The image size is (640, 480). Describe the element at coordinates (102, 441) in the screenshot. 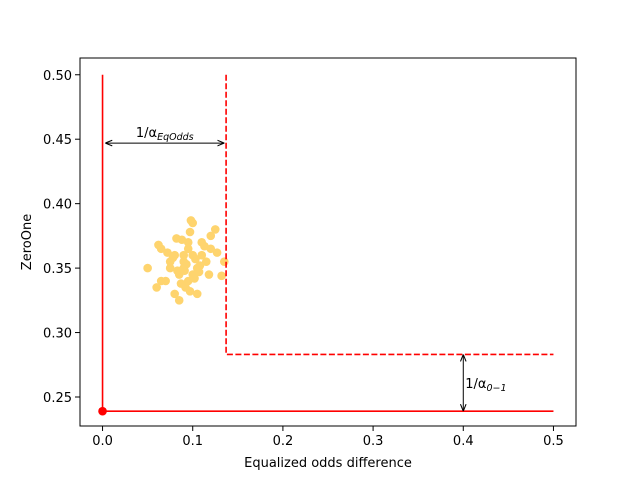

I see `x-tick-label: 0.0` at that location.